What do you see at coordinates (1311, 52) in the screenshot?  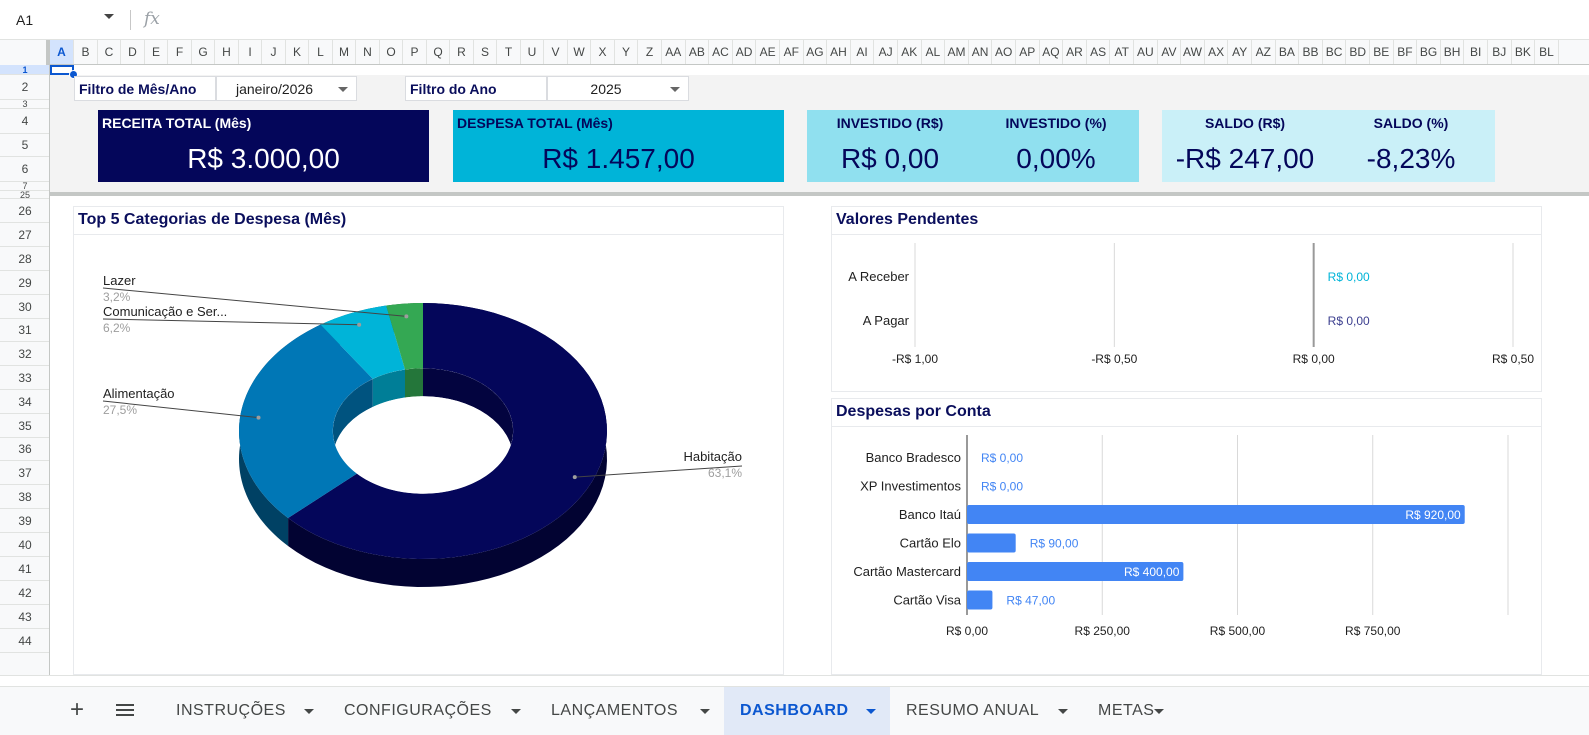 I see `column-header: BB` at bounding box center [1311, 52].